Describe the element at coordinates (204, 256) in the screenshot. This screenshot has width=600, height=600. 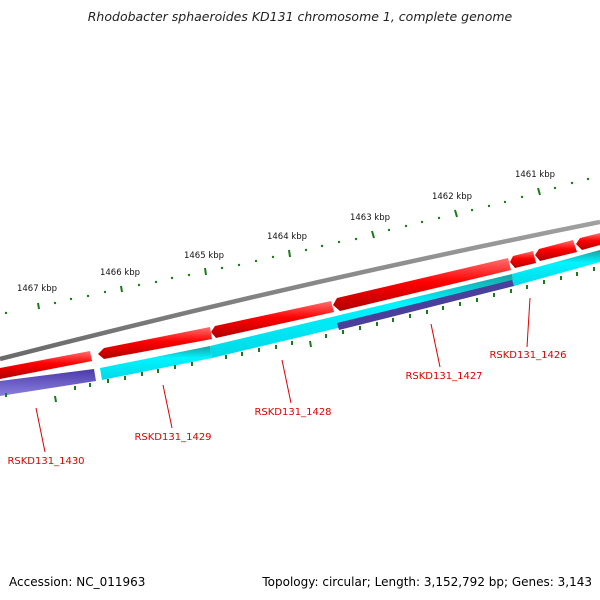
I see `tick-label-1465: 1465 kbp` at that location.